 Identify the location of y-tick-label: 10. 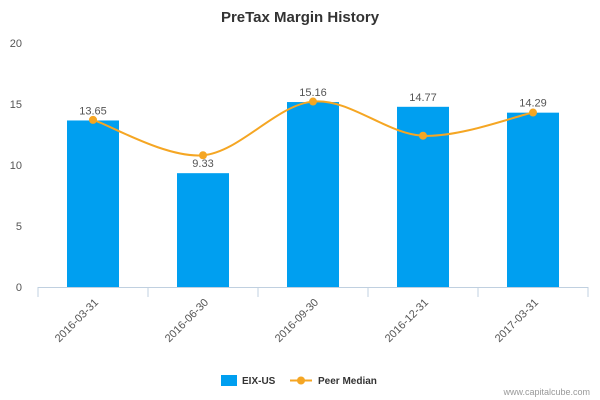
(16, 166).